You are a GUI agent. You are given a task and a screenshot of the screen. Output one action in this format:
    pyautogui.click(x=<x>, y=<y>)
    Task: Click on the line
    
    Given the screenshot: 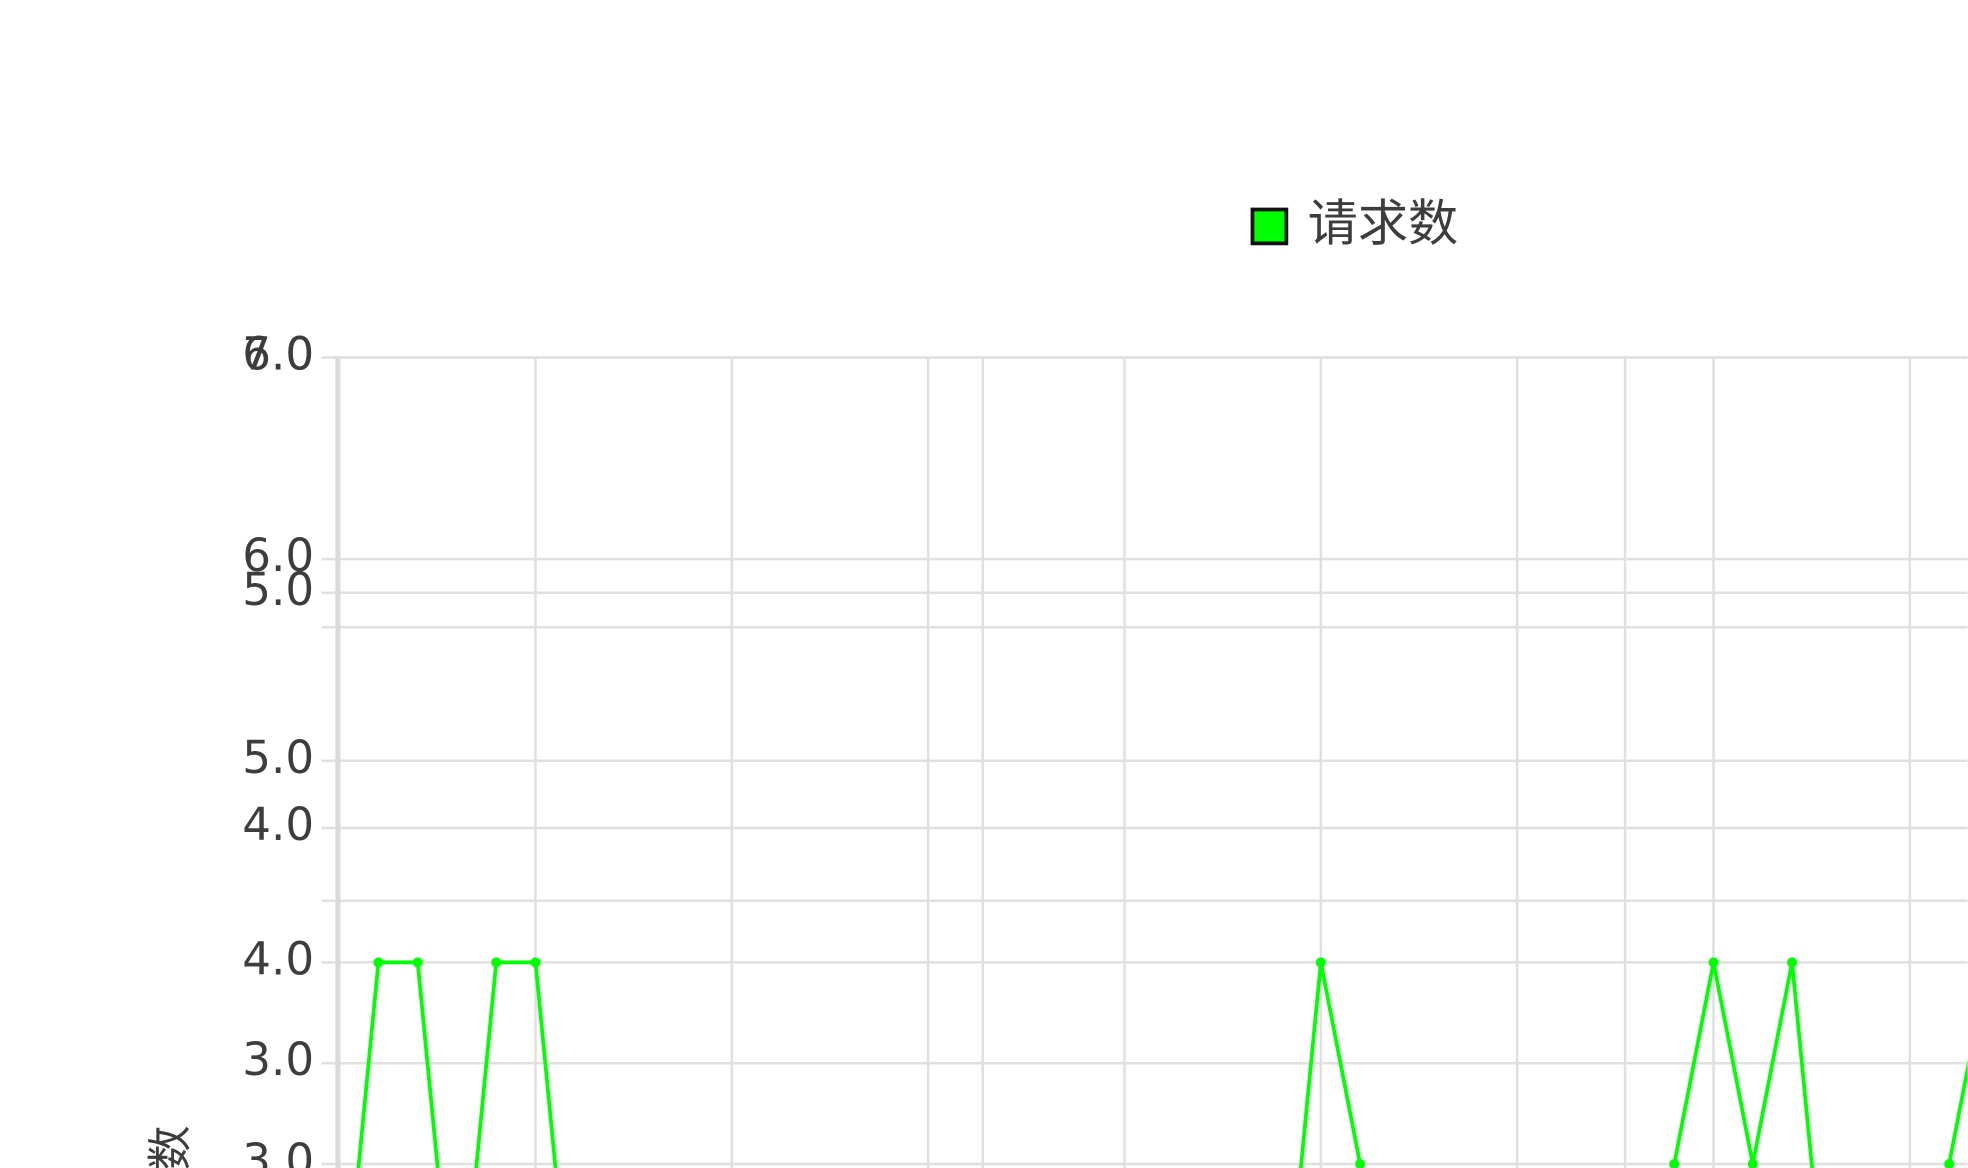 What is the action you would take?
    pyautogui.click(x=1162, y=1064)
    